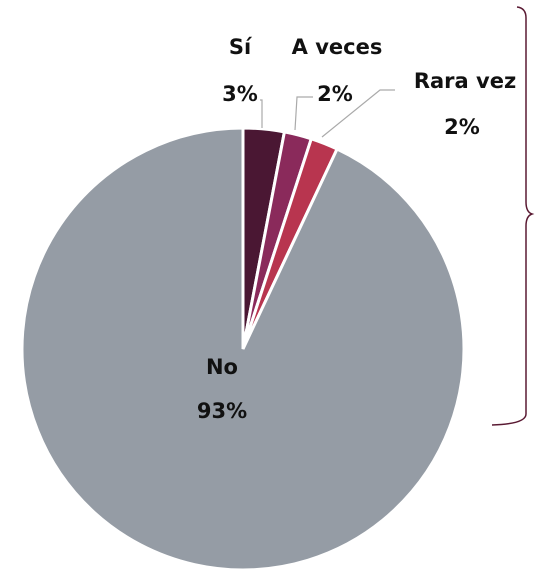 The image size is (535, 569). Describe the element at coordinates (241, 47) in the screenshot. I see `category-label: Sí` at that location.